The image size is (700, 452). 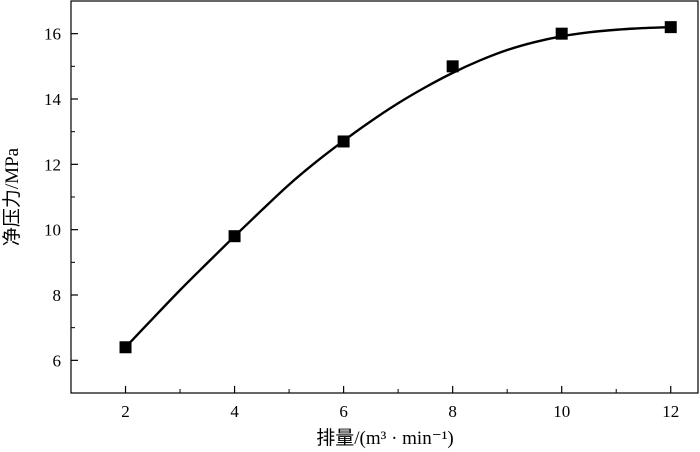 What do you see at coordinates (53, 99) in the screenshot?
I see `y-tick-label: 14` at bounding box center [53, 99].